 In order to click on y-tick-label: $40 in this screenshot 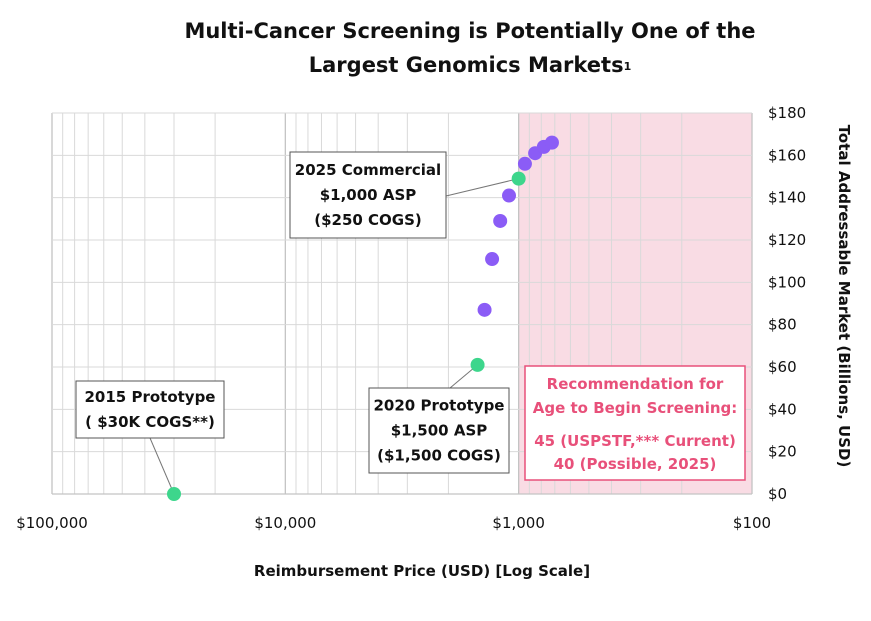, I will do `click(782, 409)`.